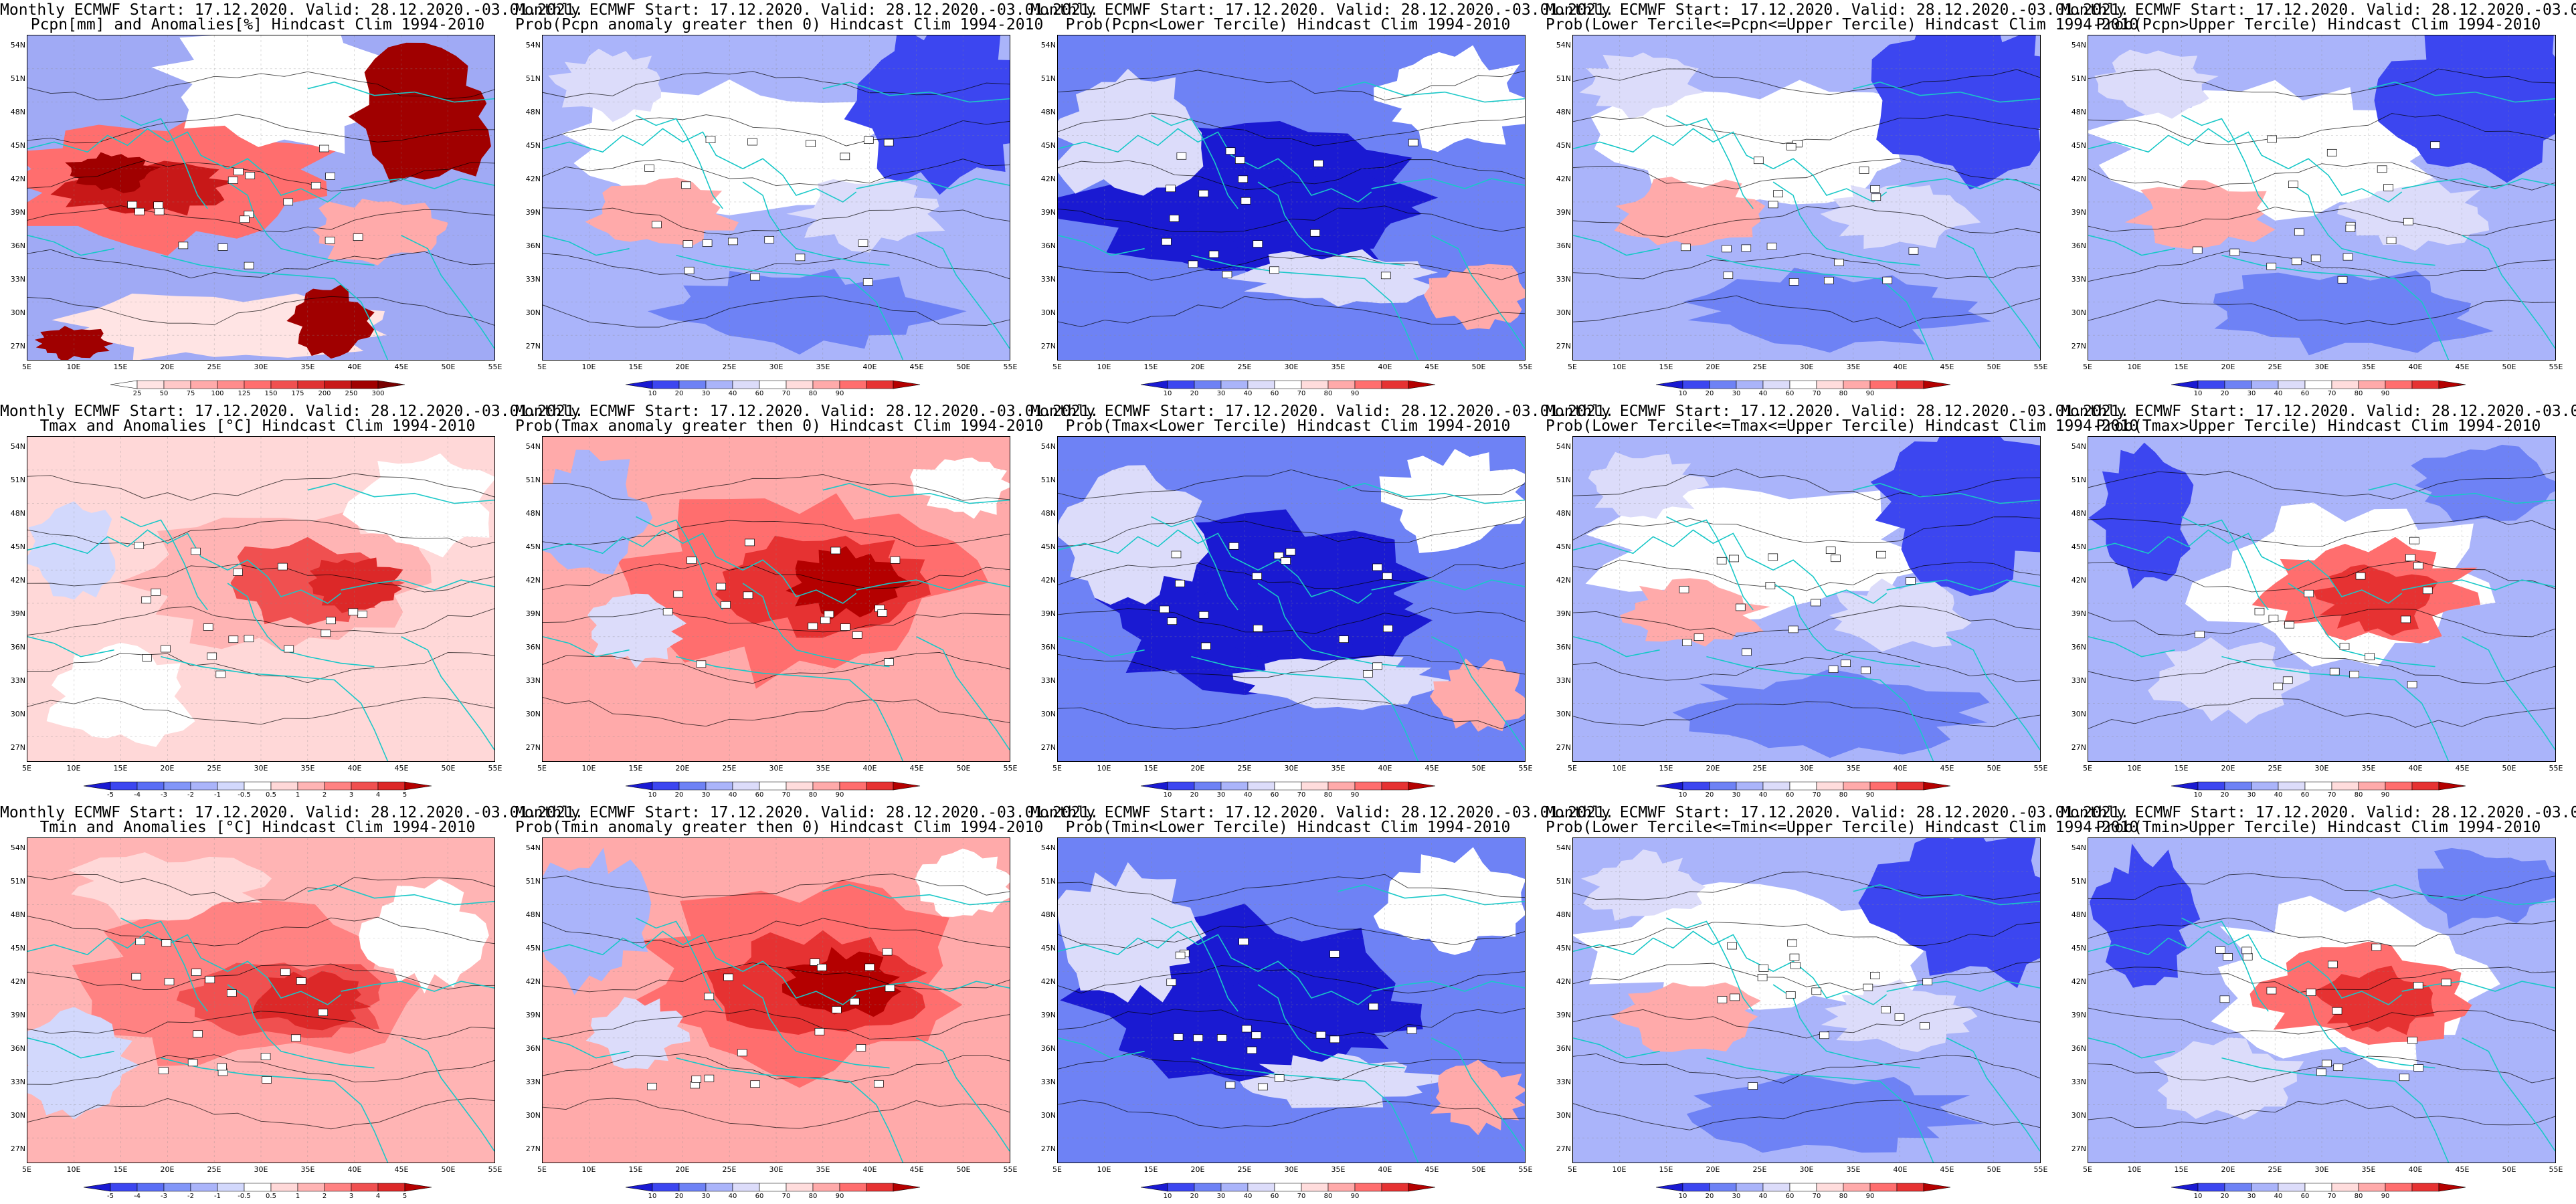 The width and height of the screenshot is (2576, 1204). Describe the element at coordinates (401, 768) in the screenshot. I see `longitude-label: 45E` at that location.